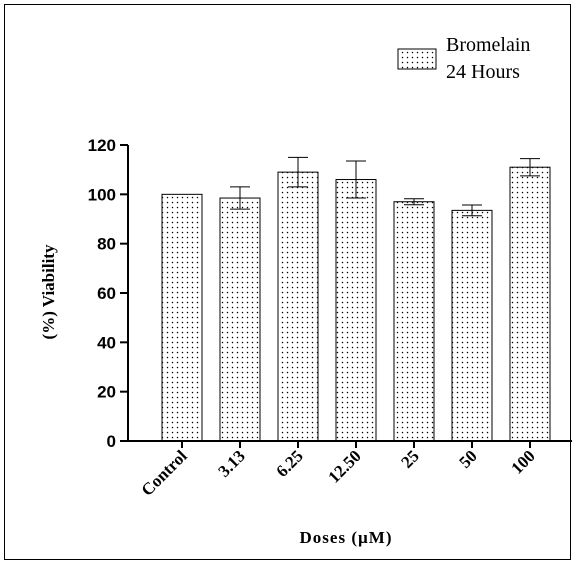 This screenshot has height=566, width=579. I want to click on y-tick-label: 100, so click(102, 194).